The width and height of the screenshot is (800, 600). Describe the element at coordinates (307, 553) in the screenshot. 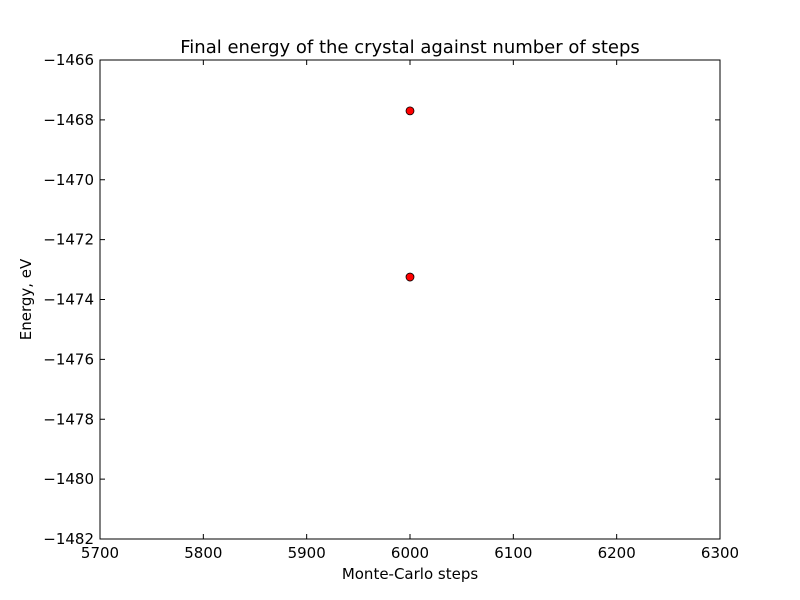

I see `x-tick-label: 5900` at that location.